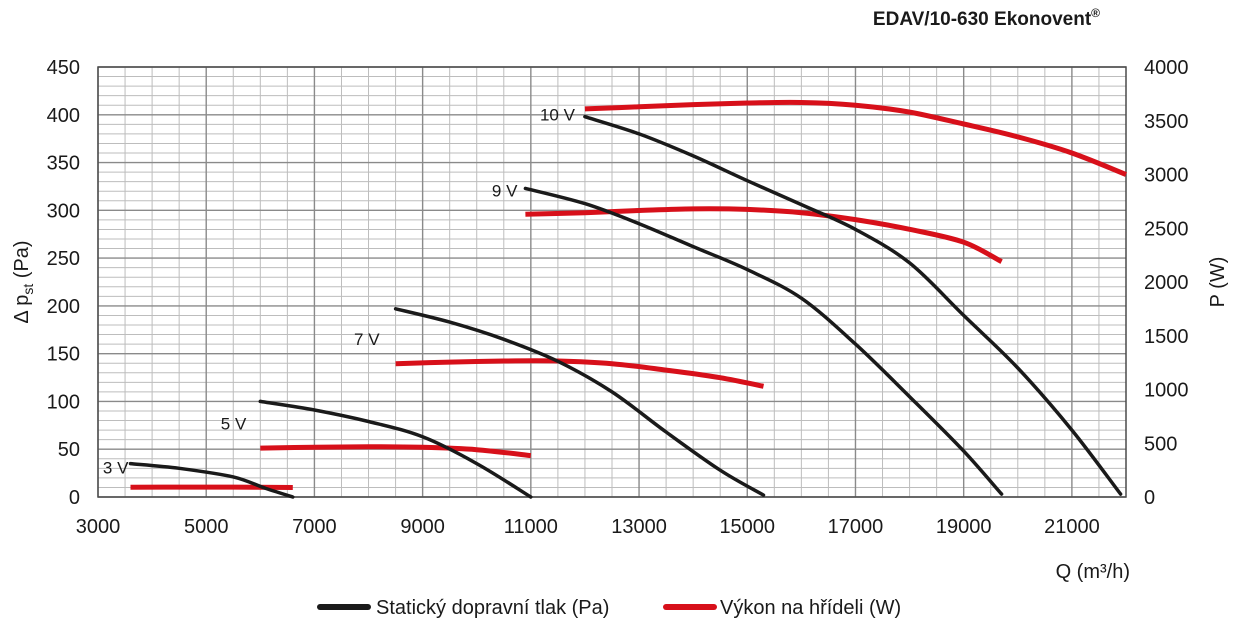  What do you see at coordinates (1072, 527) in the screenshot?
I see `x-tick-label: 21000` at bounding box center [1072, 527].